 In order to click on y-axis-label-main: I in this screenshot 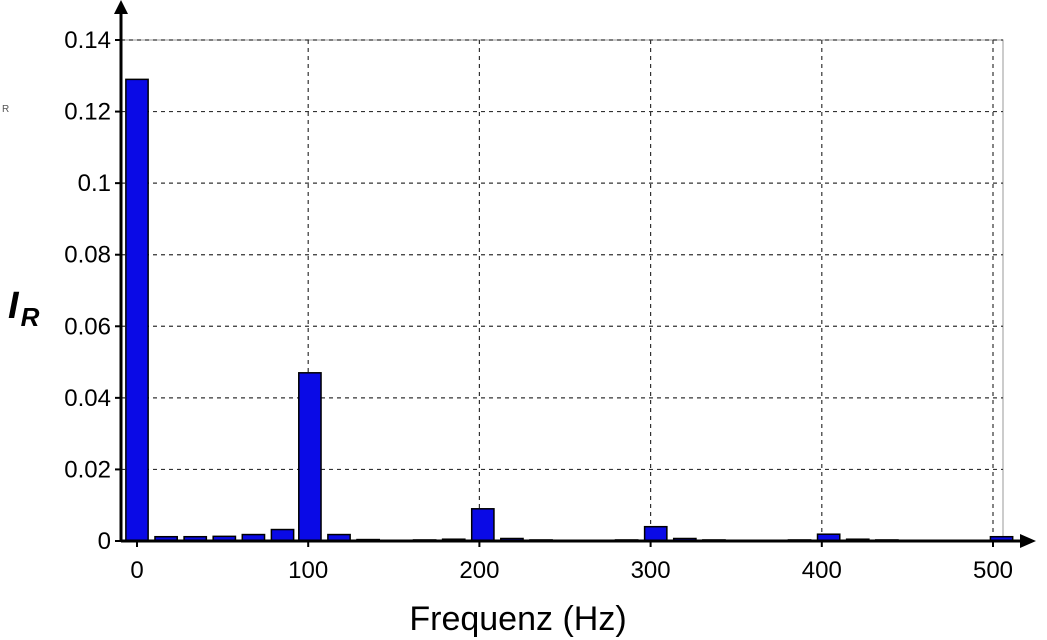, I will do `click(14, 306)`.